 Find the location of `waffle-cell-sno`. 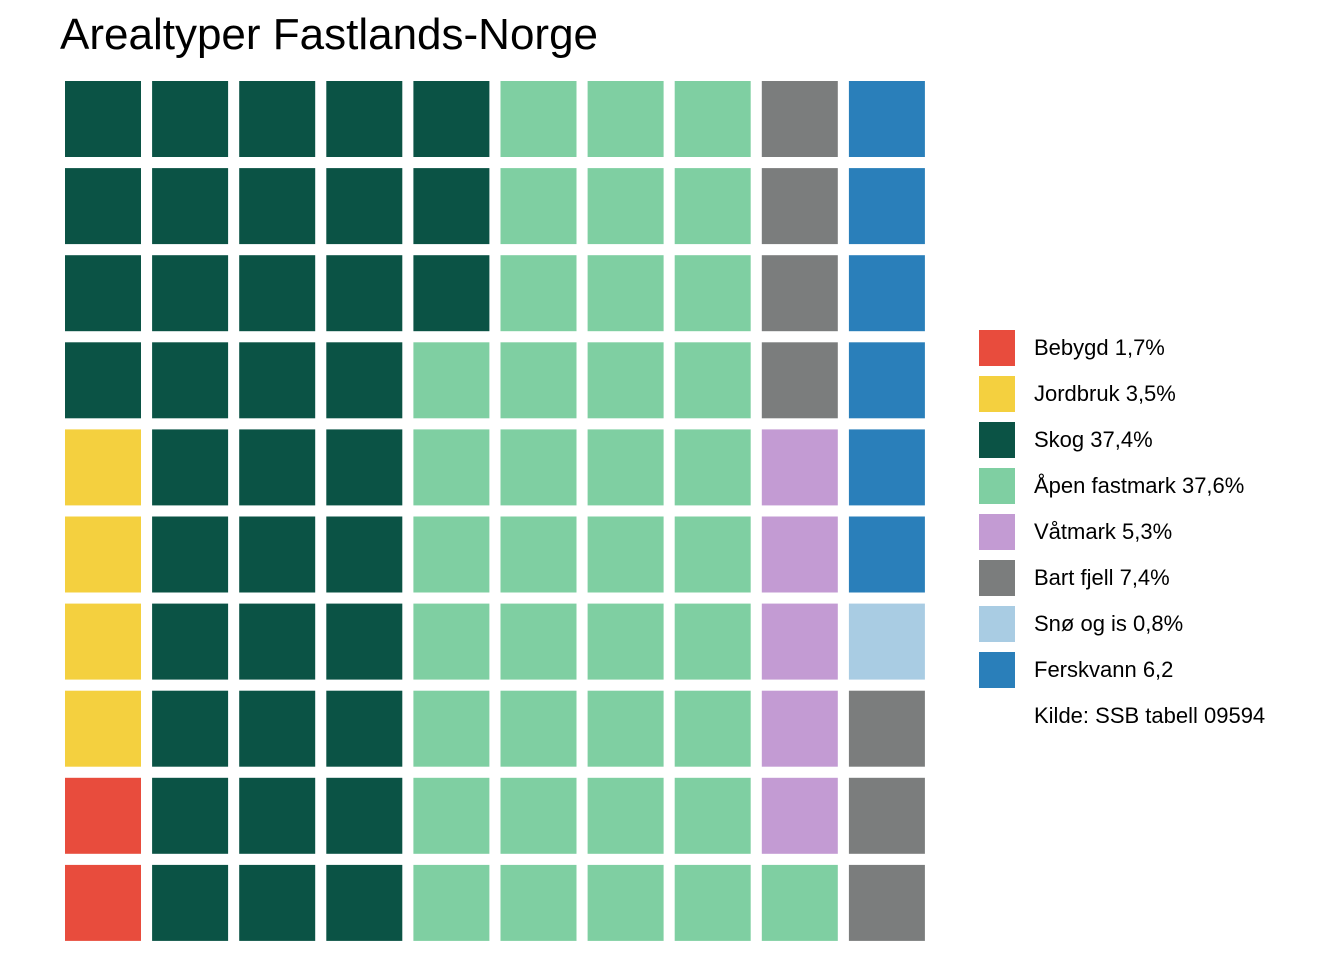

waffle-cell-sno is located at coordinates (886, 641).